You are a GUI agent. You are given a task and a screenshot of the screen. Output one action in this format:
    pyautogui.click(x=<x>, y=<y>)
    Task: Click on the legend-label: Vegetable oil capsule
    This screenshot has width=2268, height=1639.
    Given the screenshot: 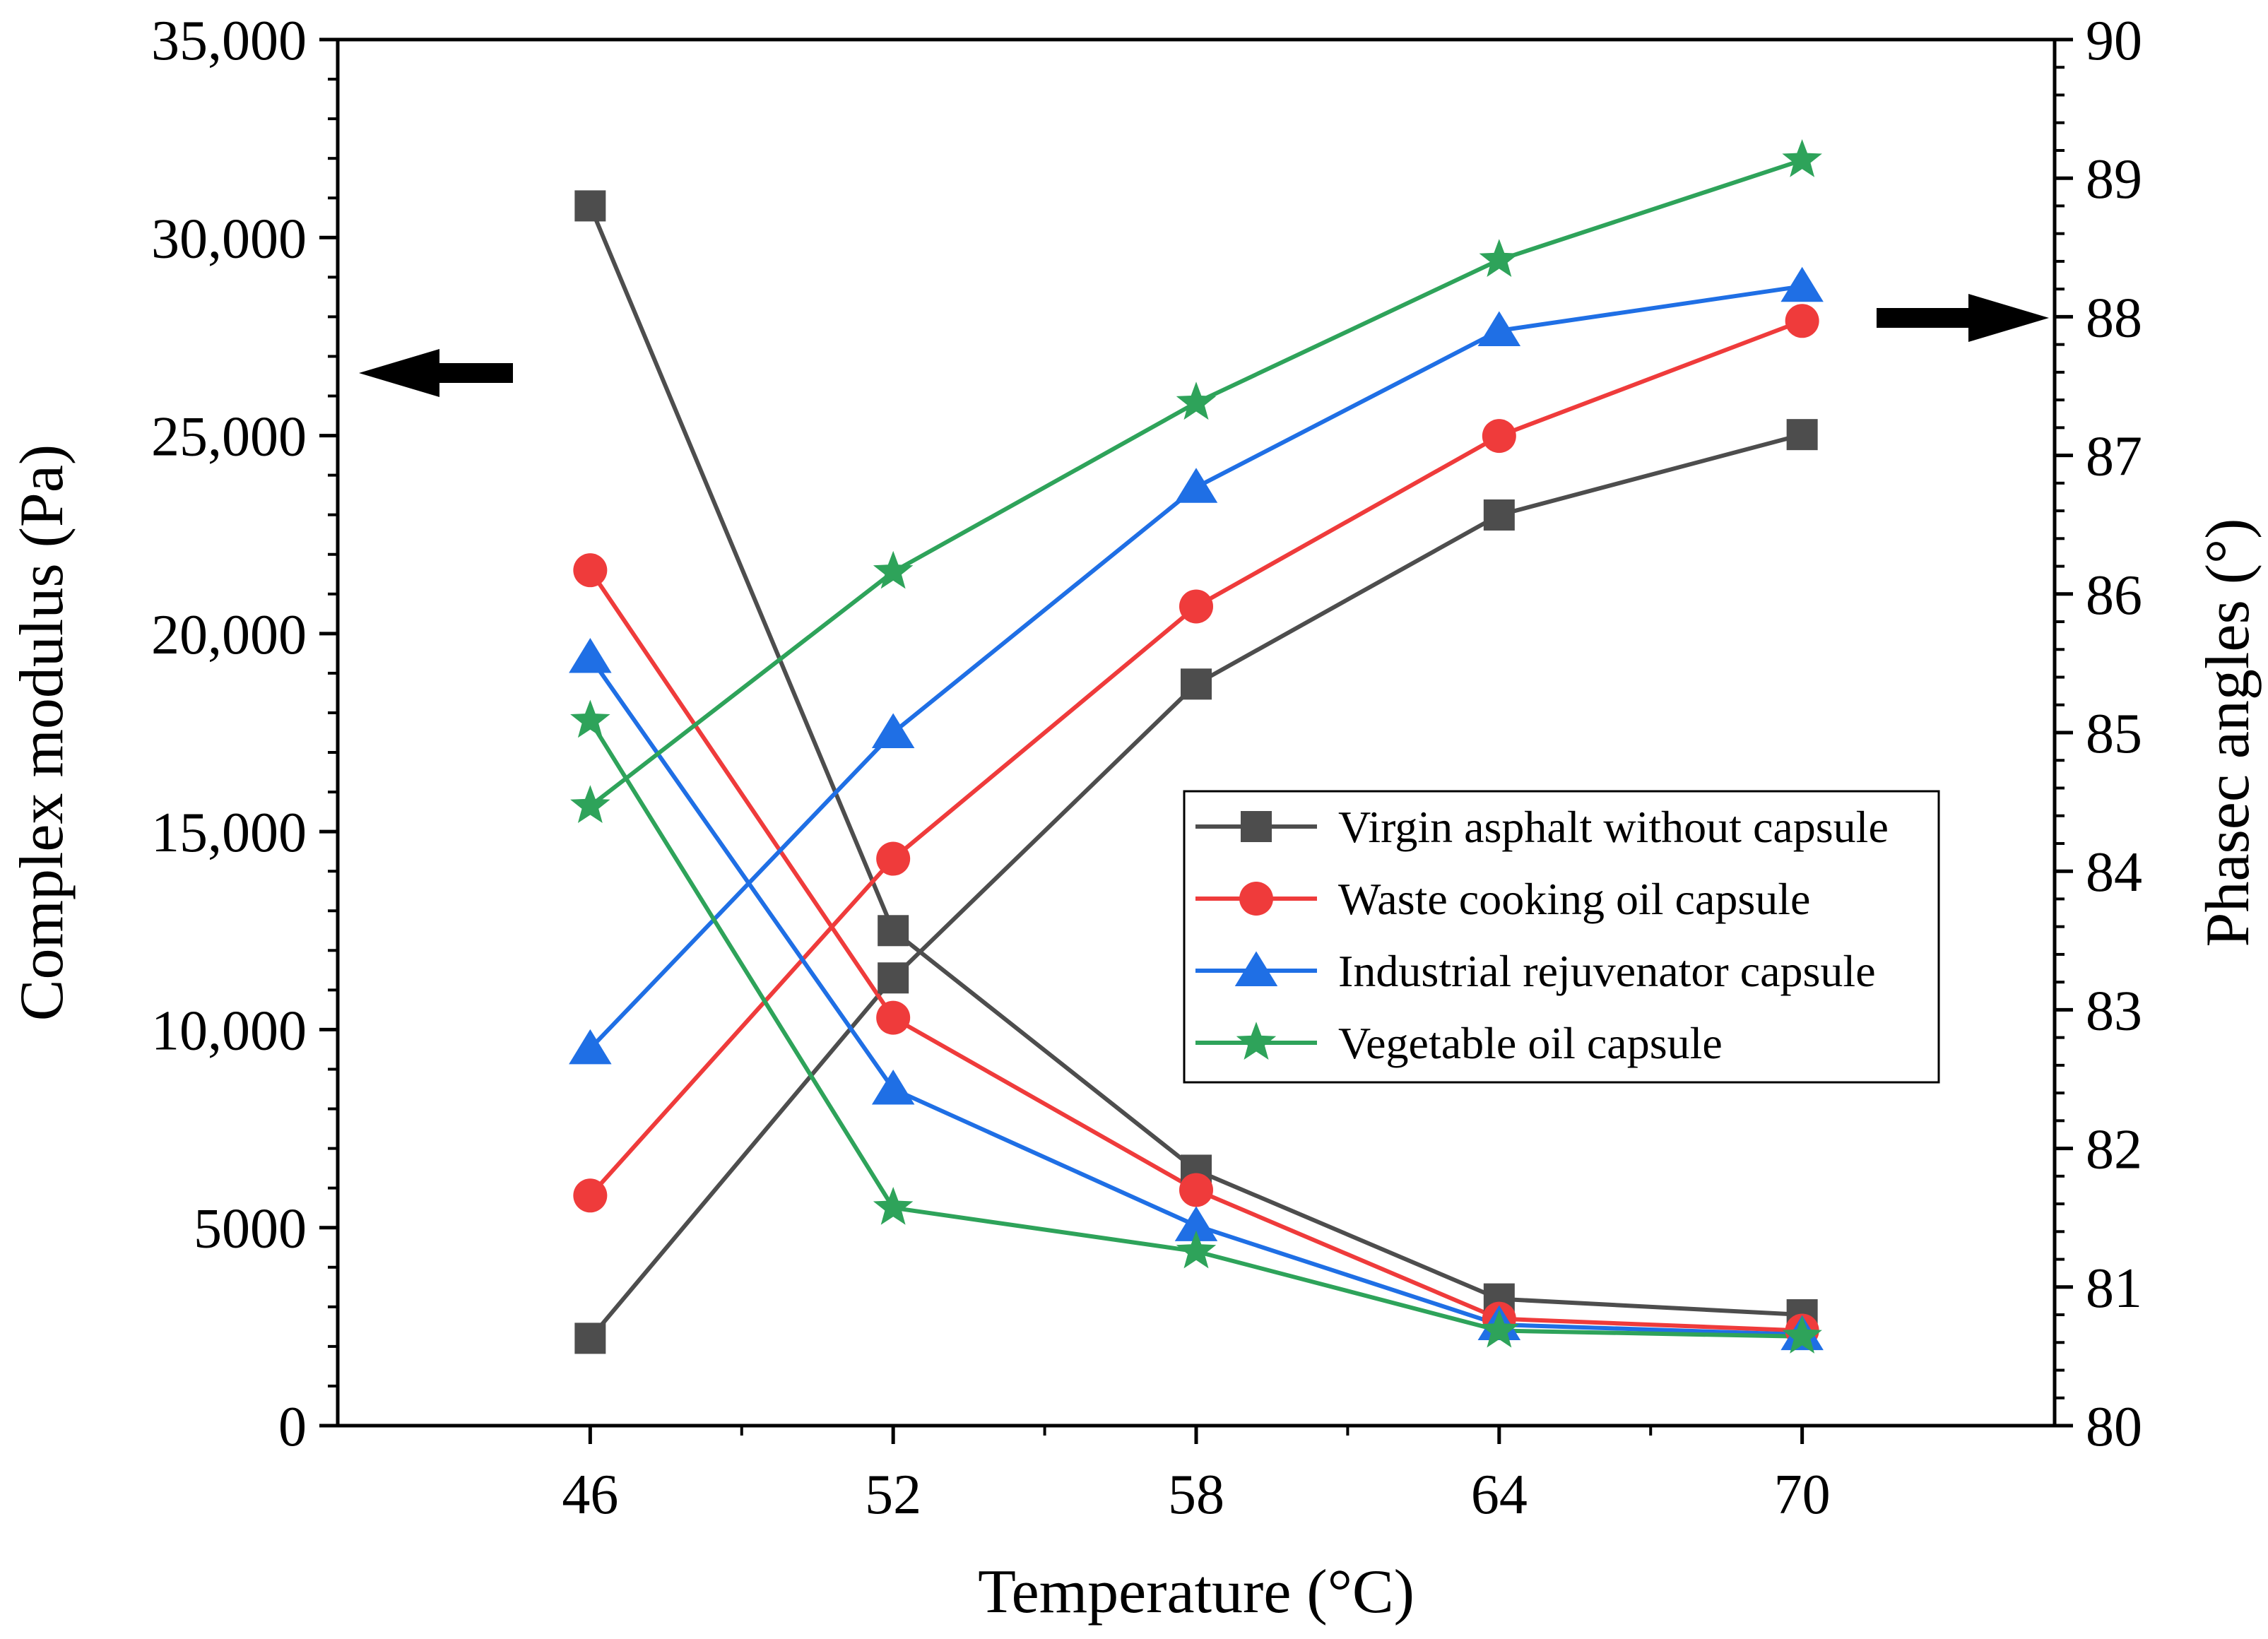 What is the action you would take?
    pyautogui.click(x=1530, y=1043)
    